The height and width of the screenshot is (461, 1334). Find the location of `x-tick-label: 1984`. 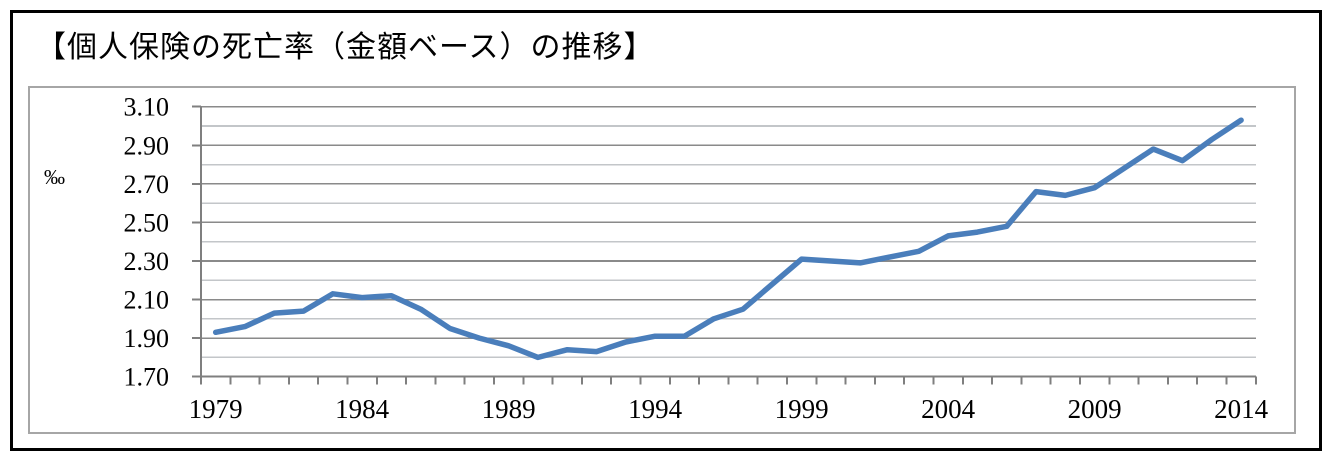

x-tick-label: 1984 is located at coordinates (362, 409).